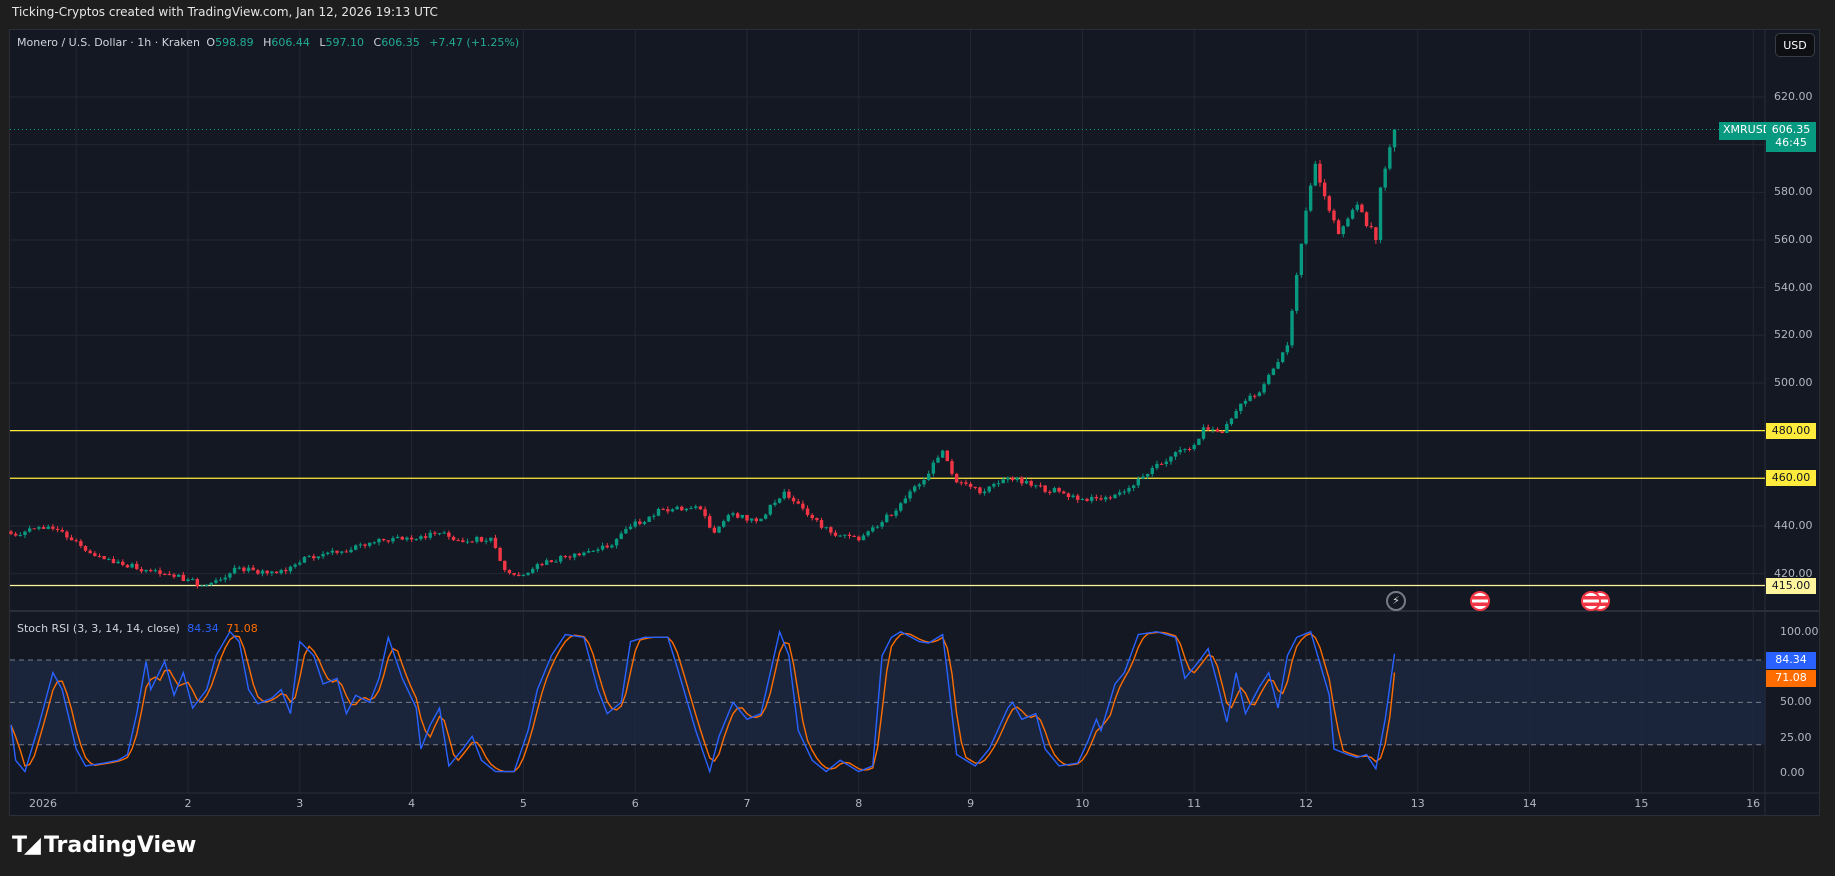  Describe the element at coordinates (1791, 137) in the screenshot. I see `current-price-tag: 606.35 46:45` at that location.